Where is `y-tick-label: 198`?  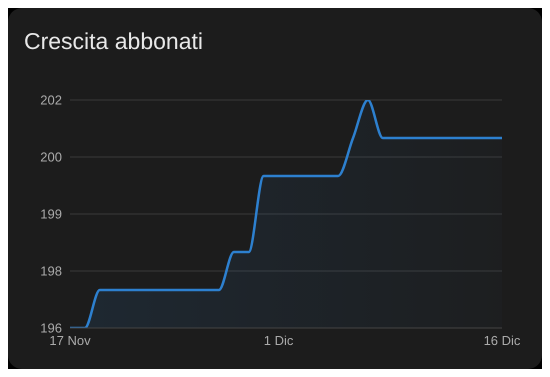 y-tick-label: 198 is located at coordinates (51, 271).